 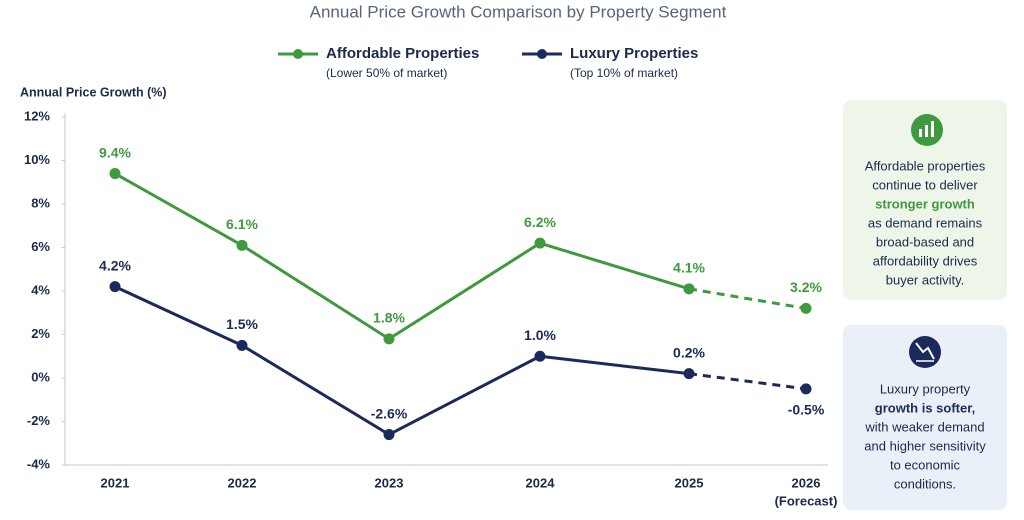 What do you see at coordinates (540, 222) in the screenshot?
I see `data-label: 6.2%` at bounding box center [540, 222].